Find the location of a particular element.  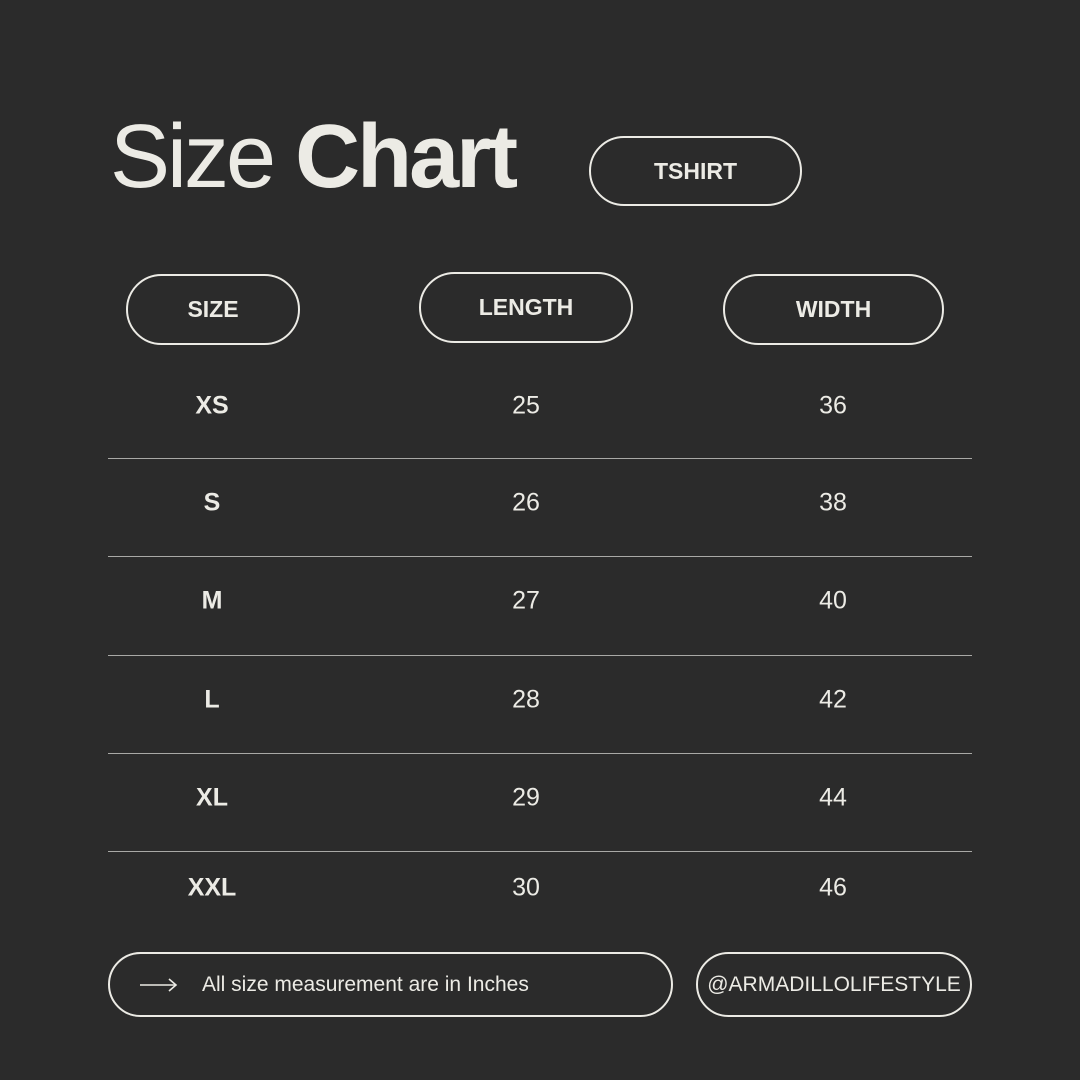

header-width: WIDTH is located at coordinates (833, 309).